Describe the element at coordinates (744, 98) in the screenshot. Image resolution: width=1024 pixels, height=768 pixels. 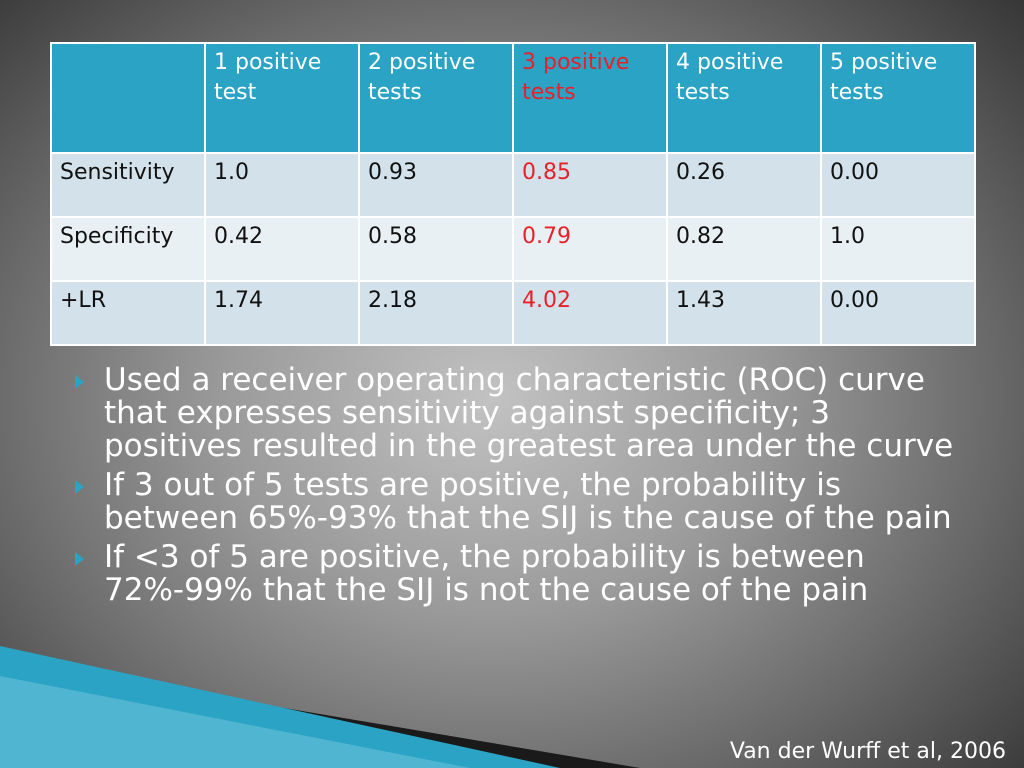
I see `header-4-positive: 4 positive tests` at that location.